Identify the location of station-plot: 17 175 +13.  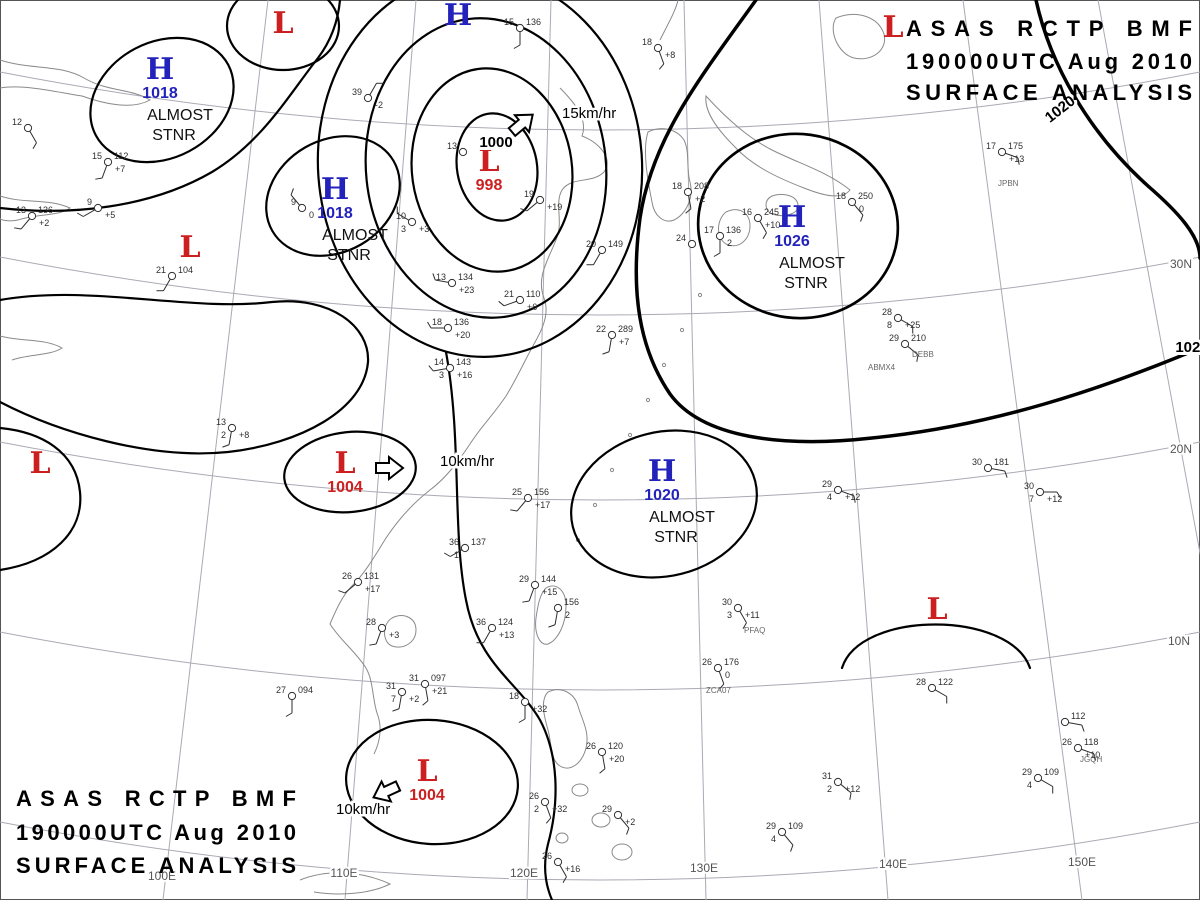
(1005, 153).